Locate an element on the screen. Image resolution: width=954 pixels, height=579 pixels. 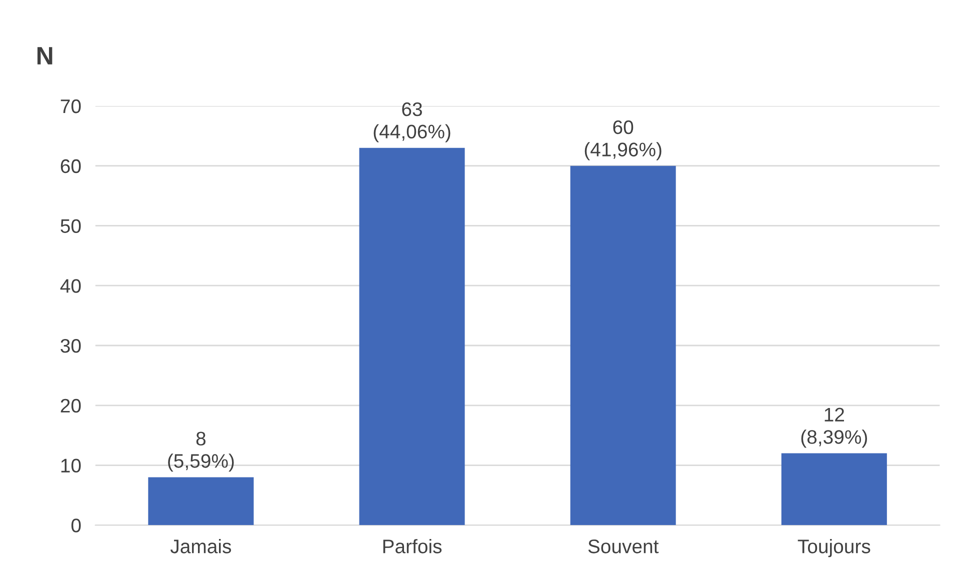
y-tick-label: 70 is located at coordinates (70, 106).